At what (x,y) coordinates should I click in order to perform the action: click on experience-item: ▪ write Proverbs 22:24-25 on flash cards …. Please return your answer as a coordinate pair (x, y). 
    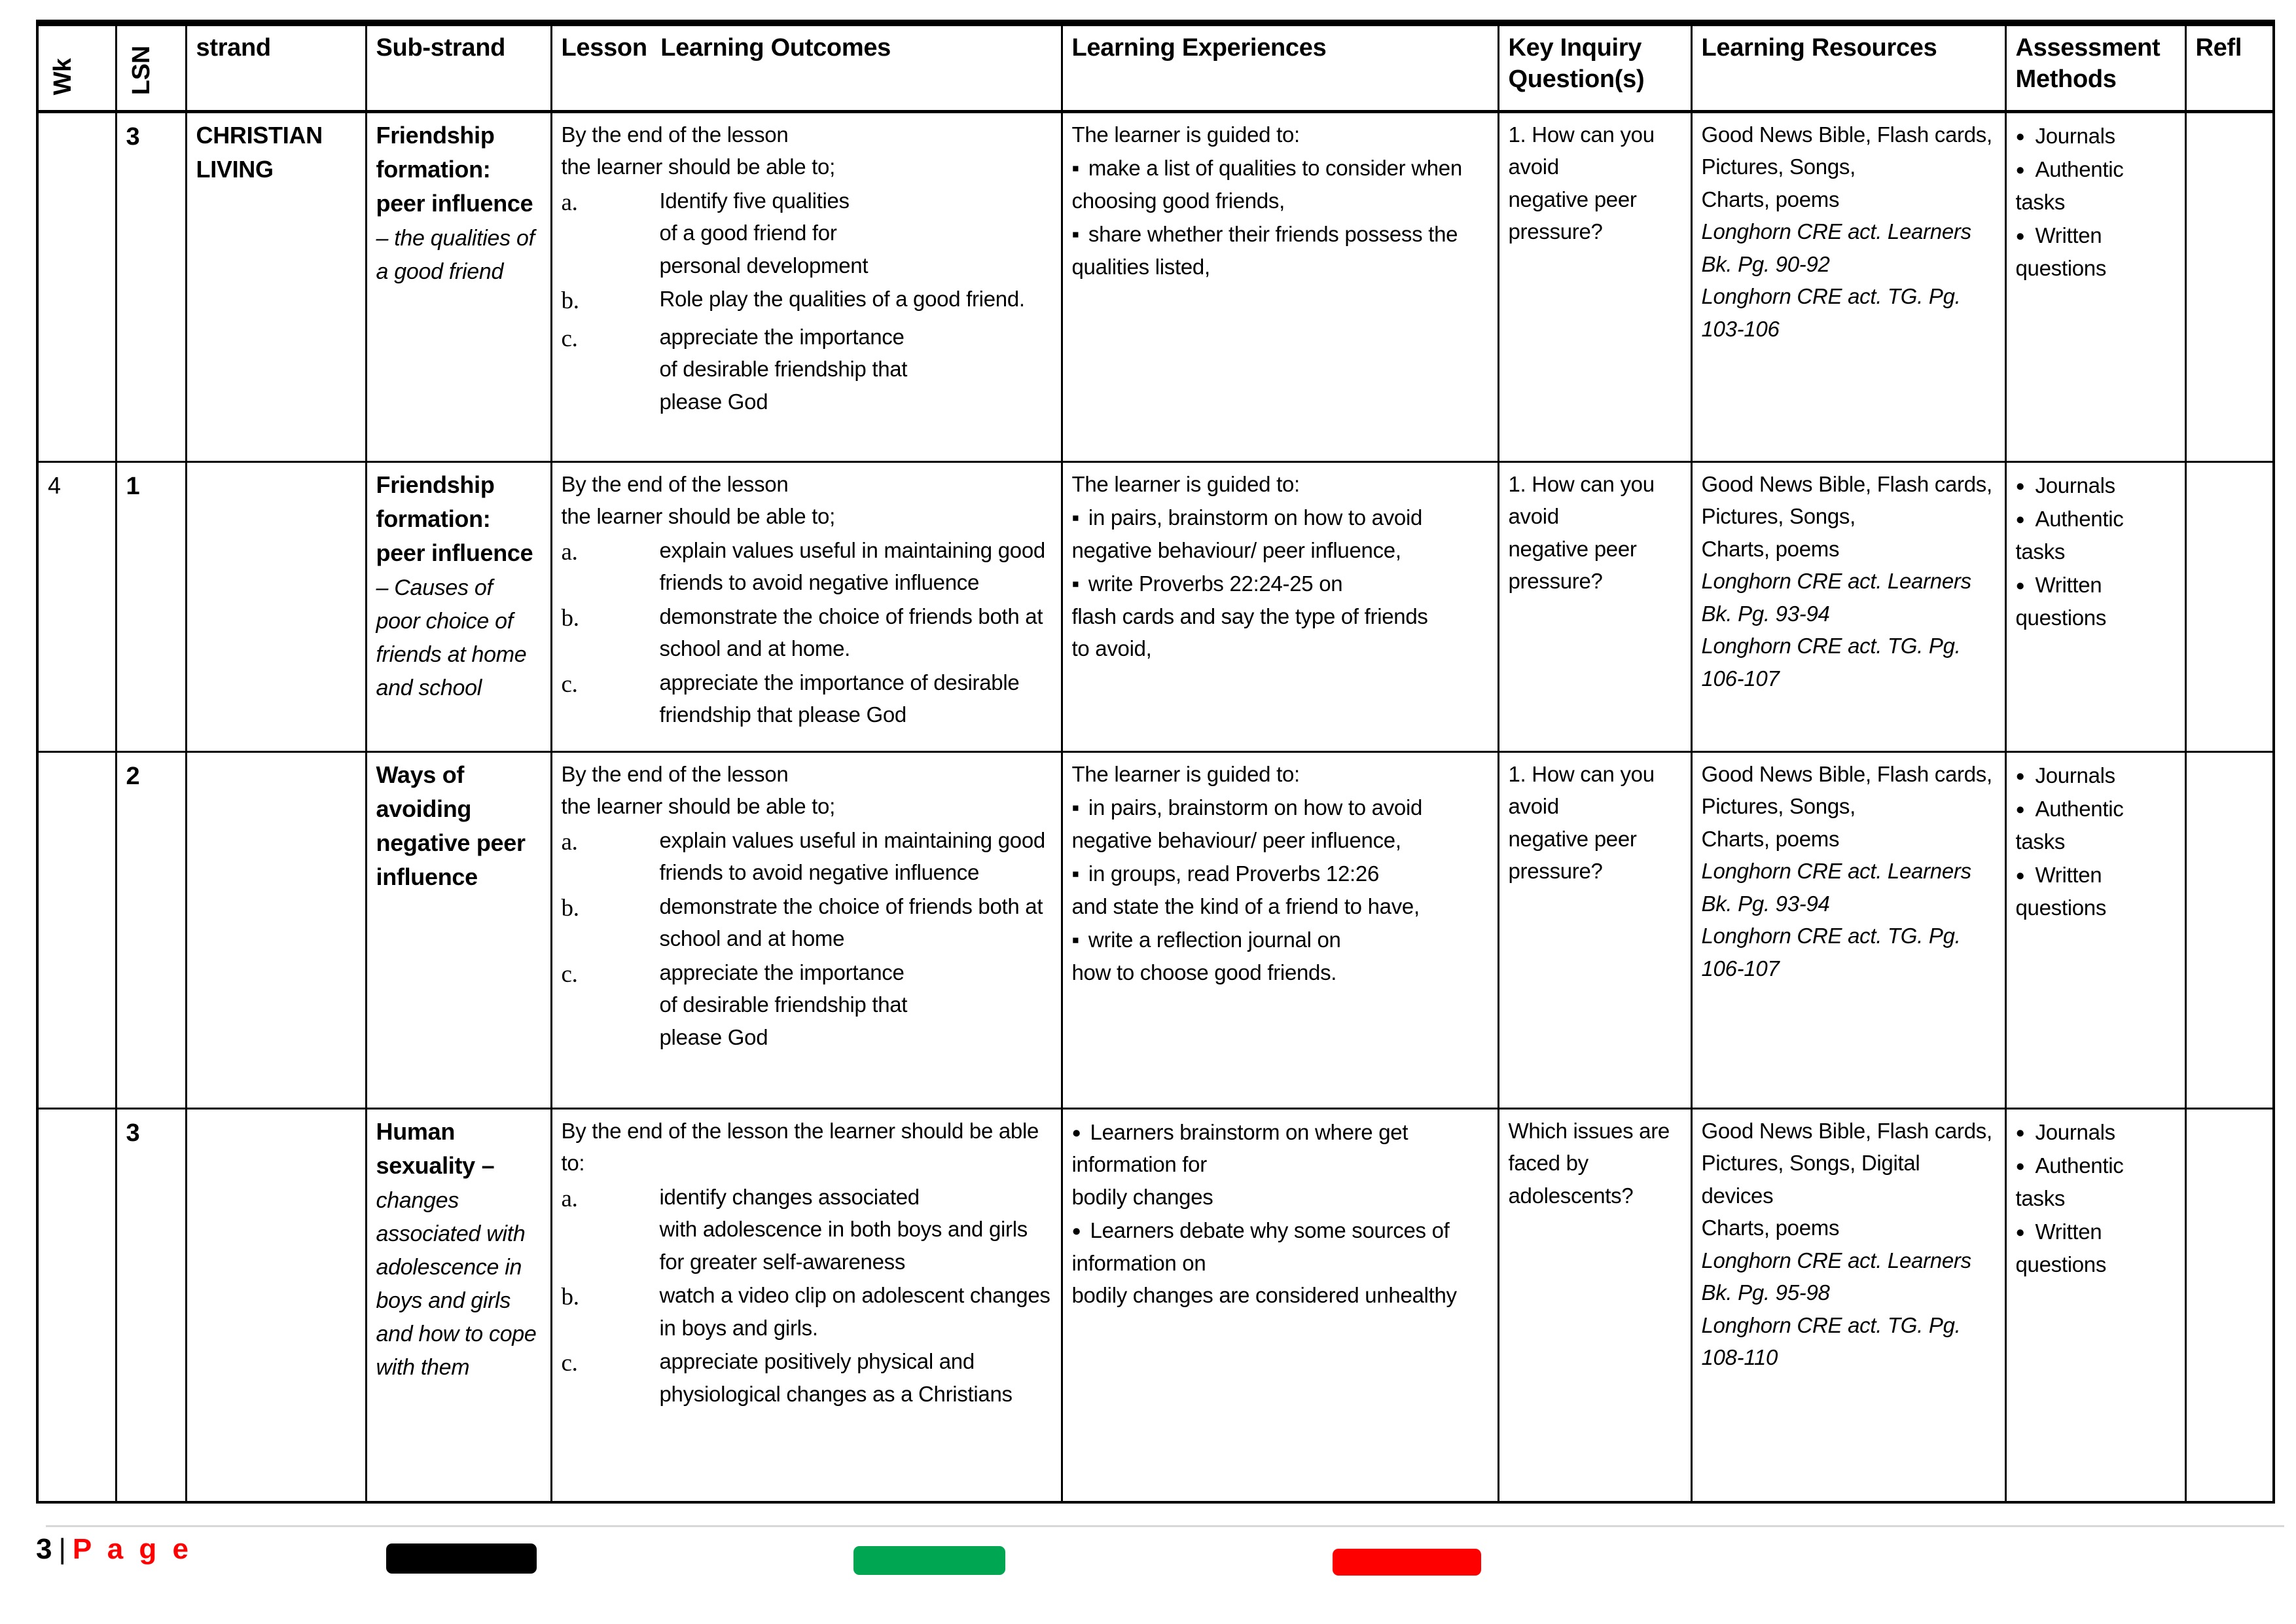
    Looking at the image, I should click on (1249, 615).